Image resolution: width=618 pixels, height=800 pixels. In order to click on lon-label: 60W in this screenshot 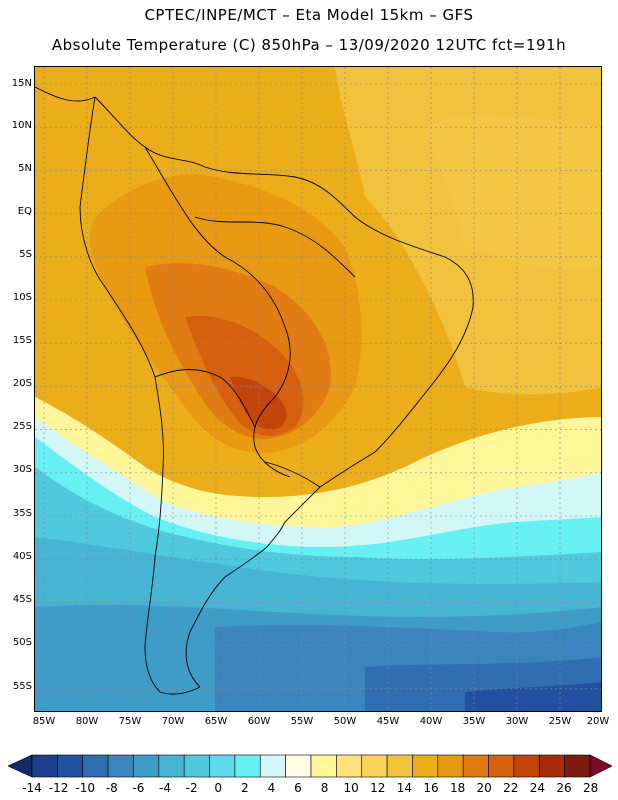, I will do `click(259, 721)`.